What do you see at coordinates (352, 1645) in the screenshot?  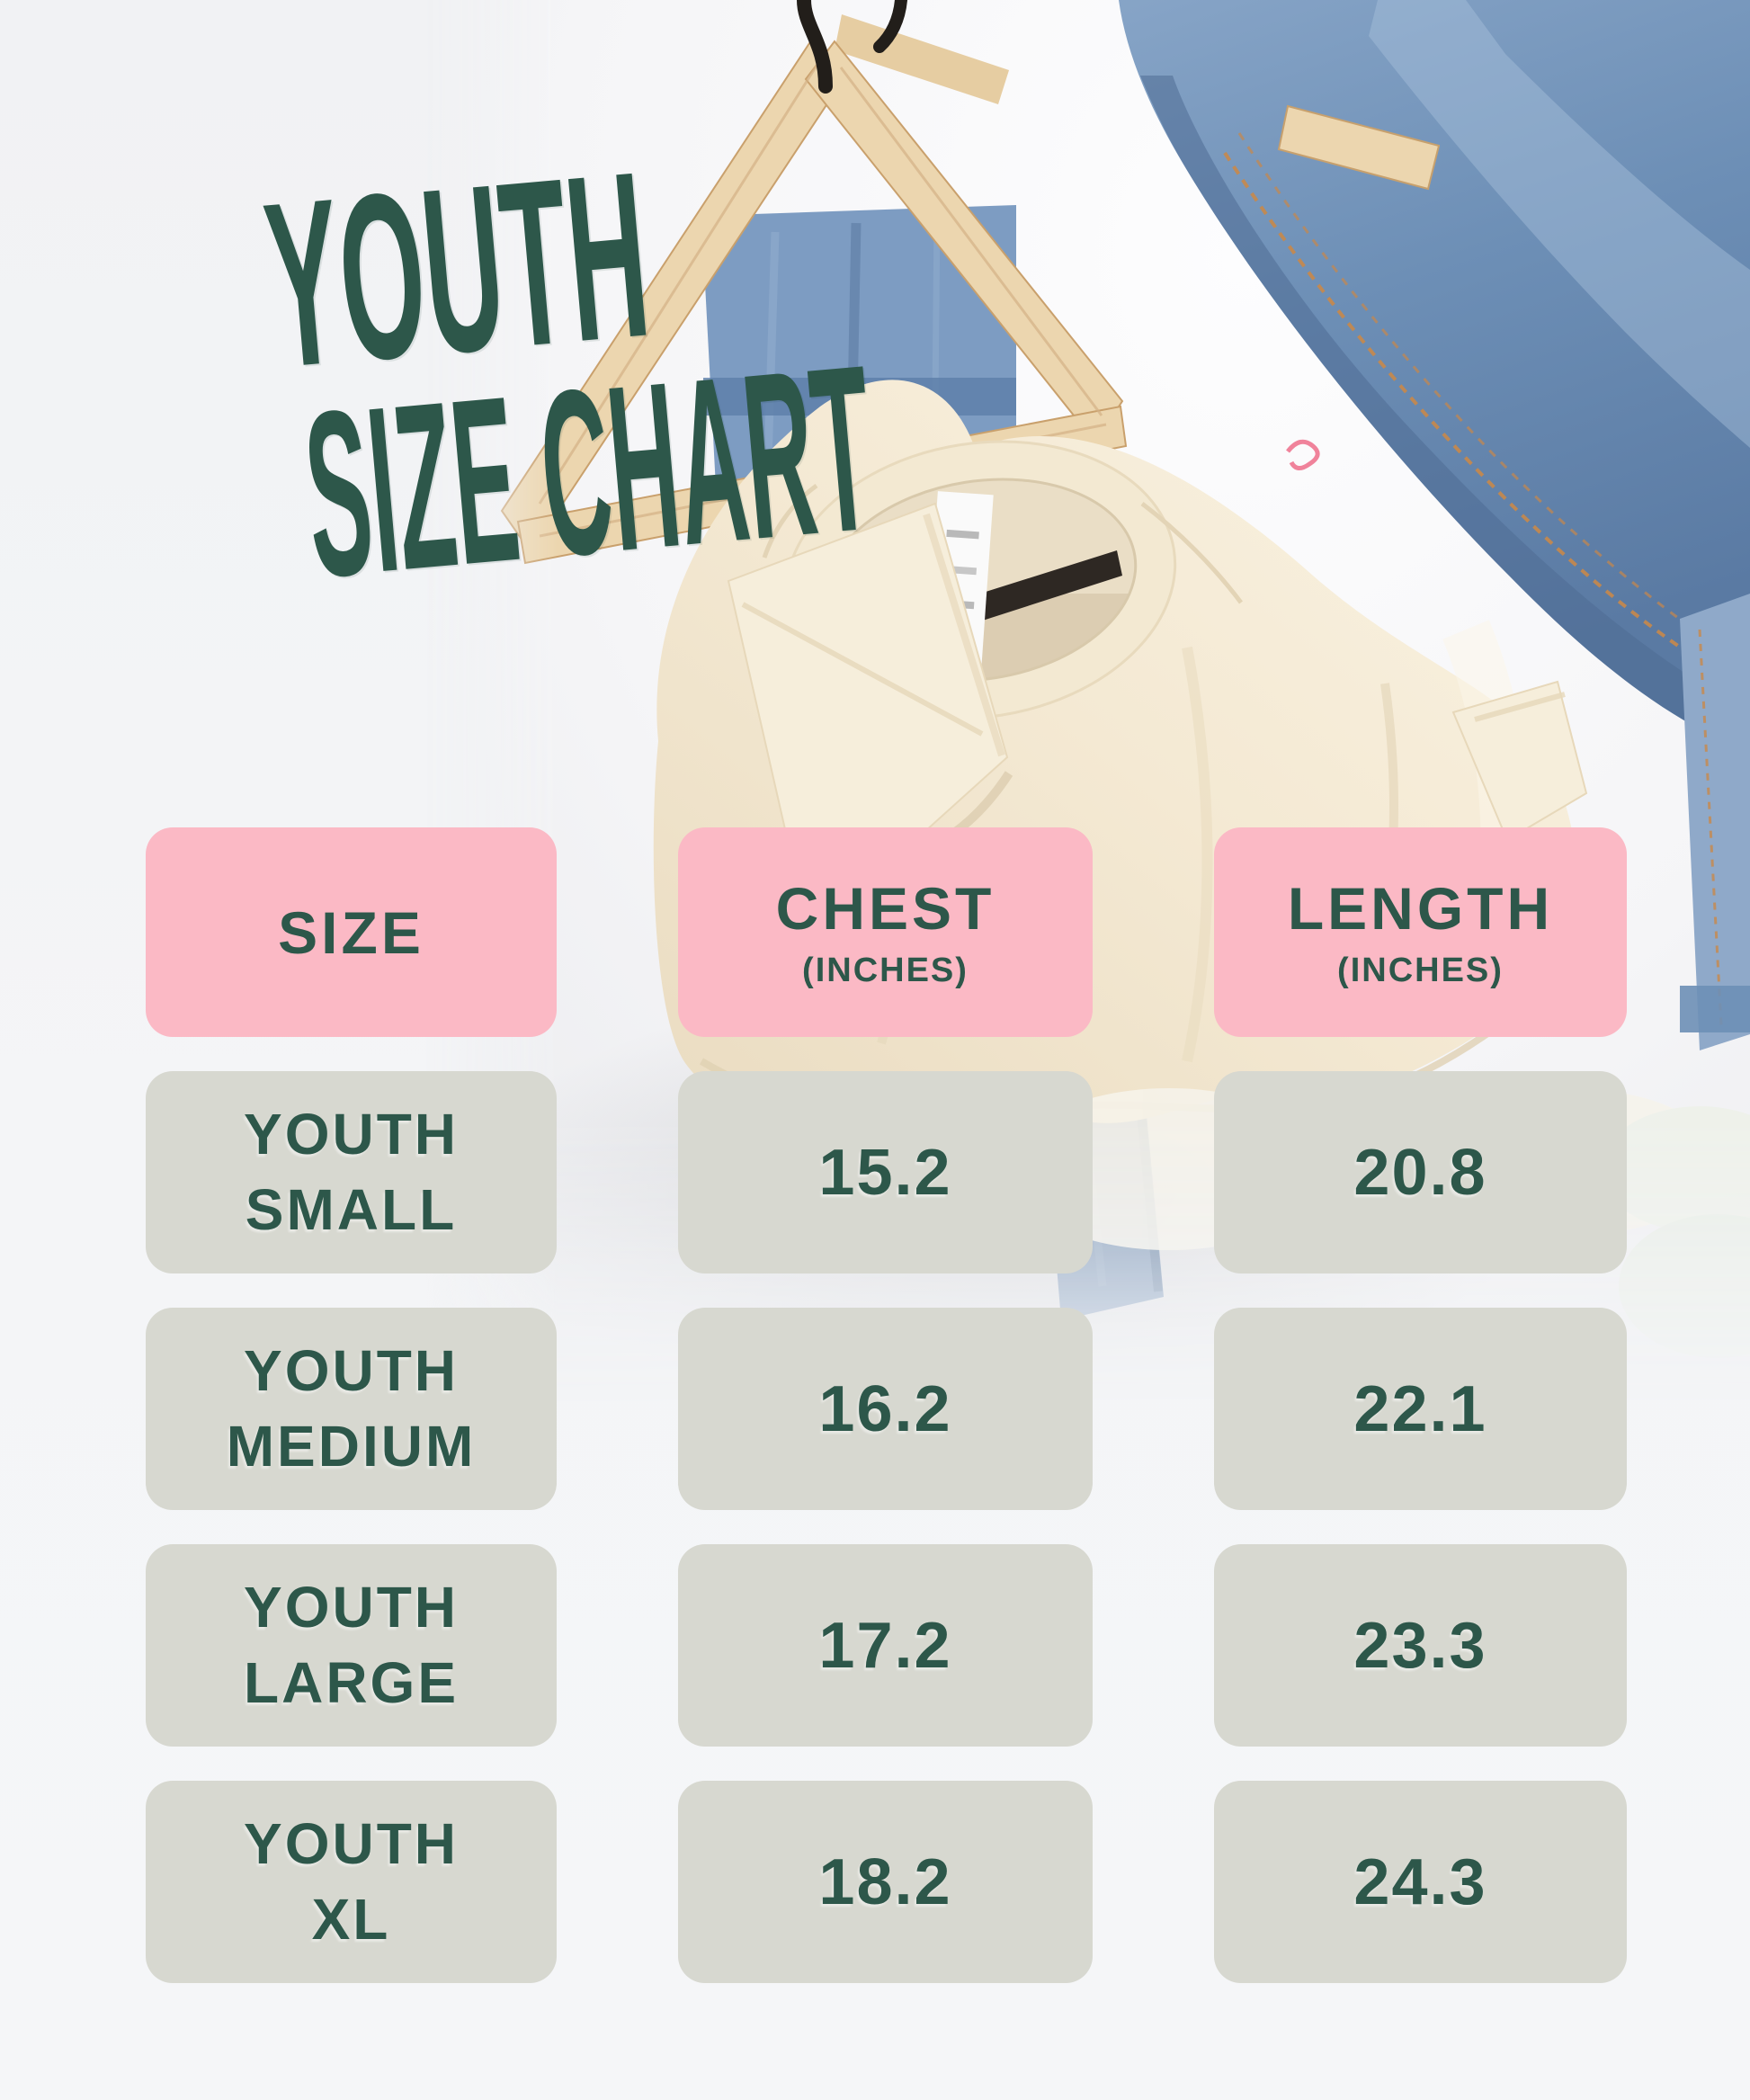 I see `row-youth-large-size: YOUTH LARGE` at bounding box center [352, 1645].